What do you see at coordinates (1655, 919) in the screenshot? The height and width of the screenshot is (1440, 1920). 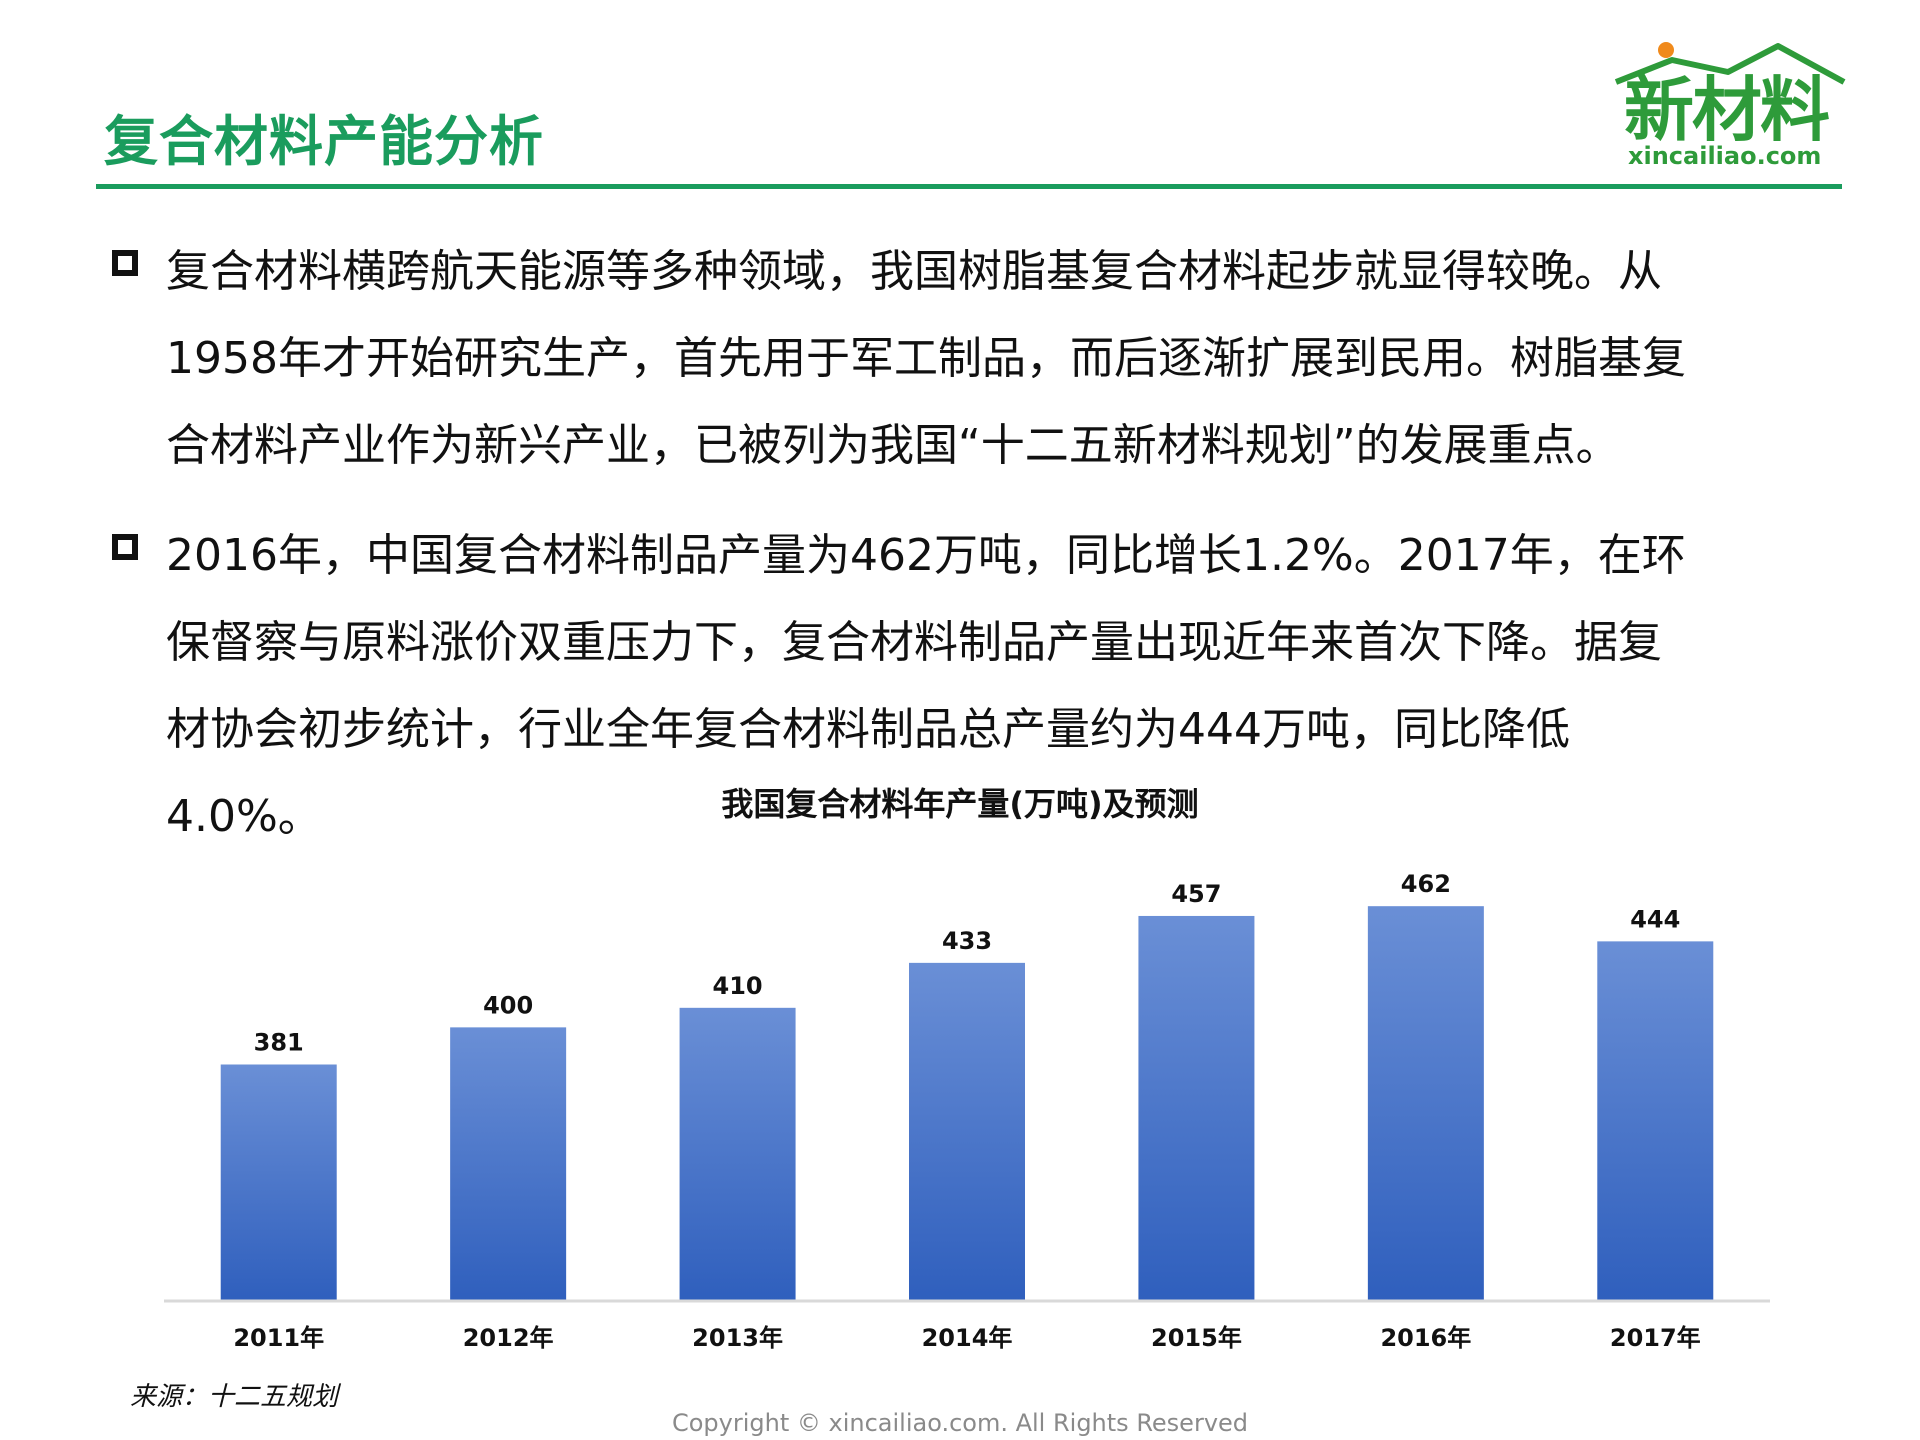 I see `data-label: 444` at bounding box center [1655, 919].